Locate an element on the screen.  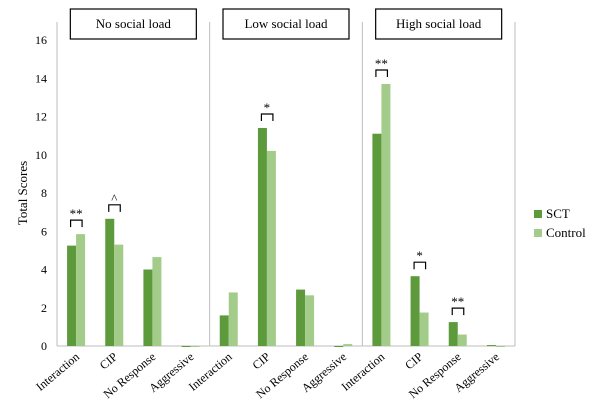
panel-title: No social load is located at coordinates (134, 23).